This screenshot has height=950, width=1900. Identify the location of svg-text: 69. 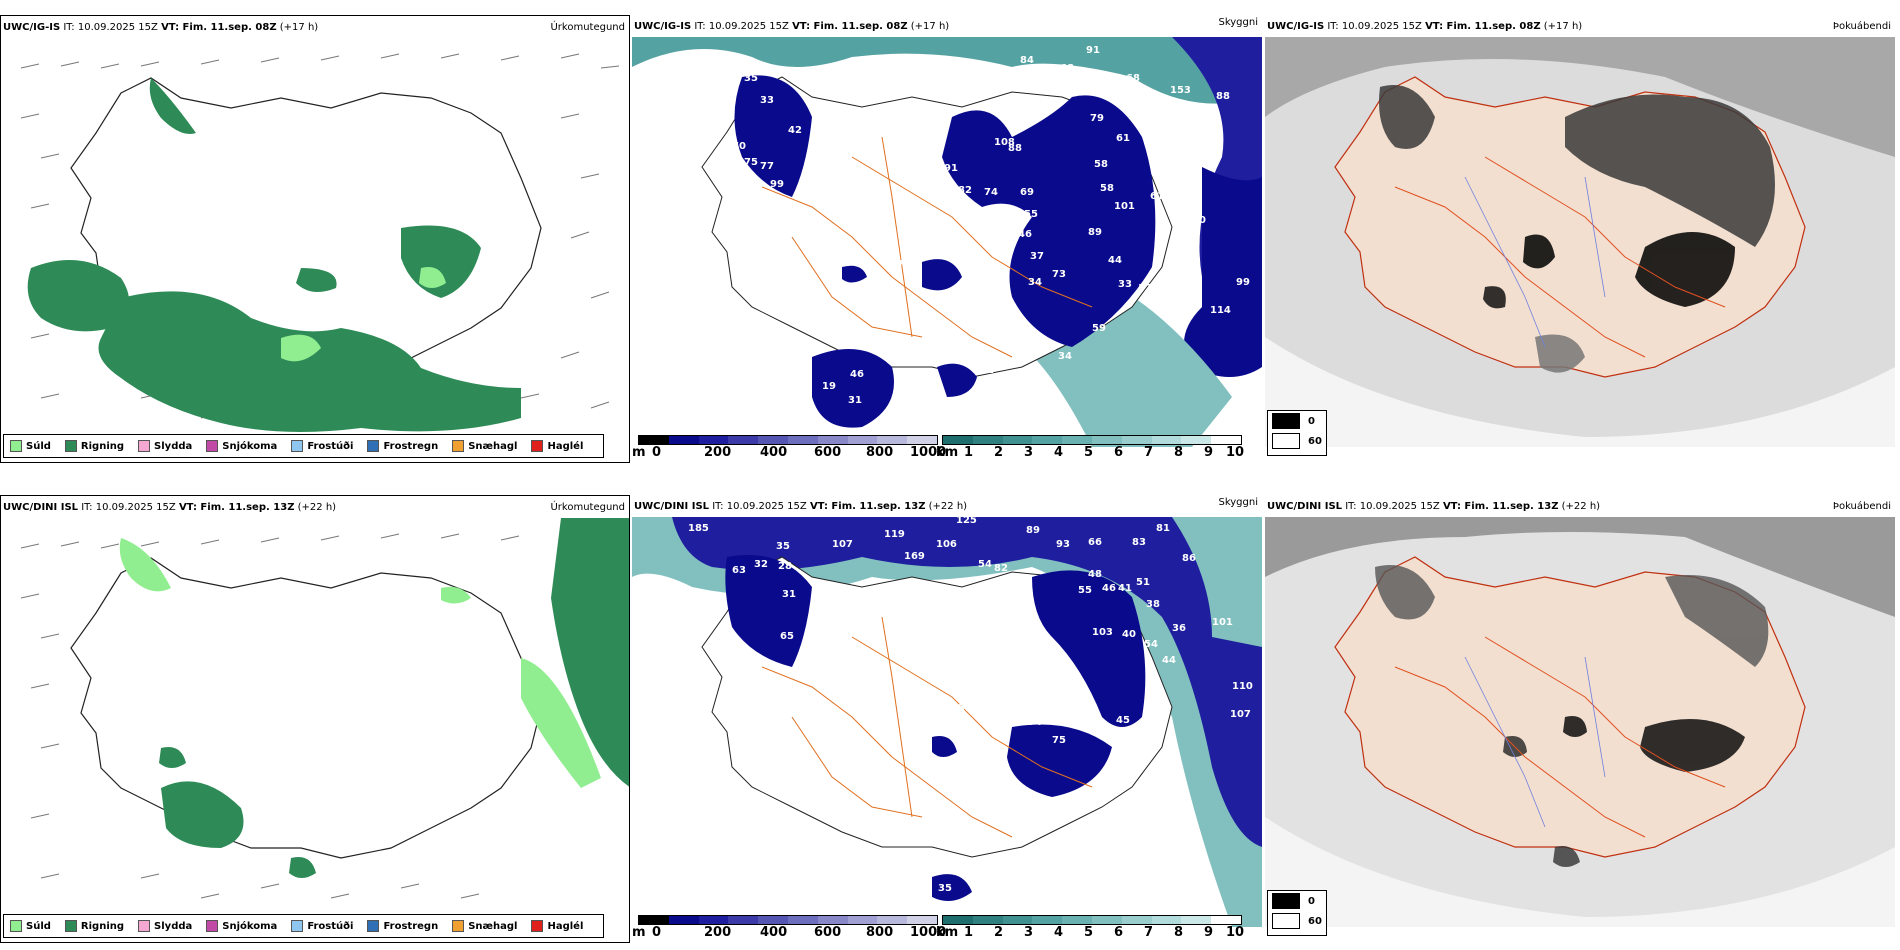
(1027, 192).